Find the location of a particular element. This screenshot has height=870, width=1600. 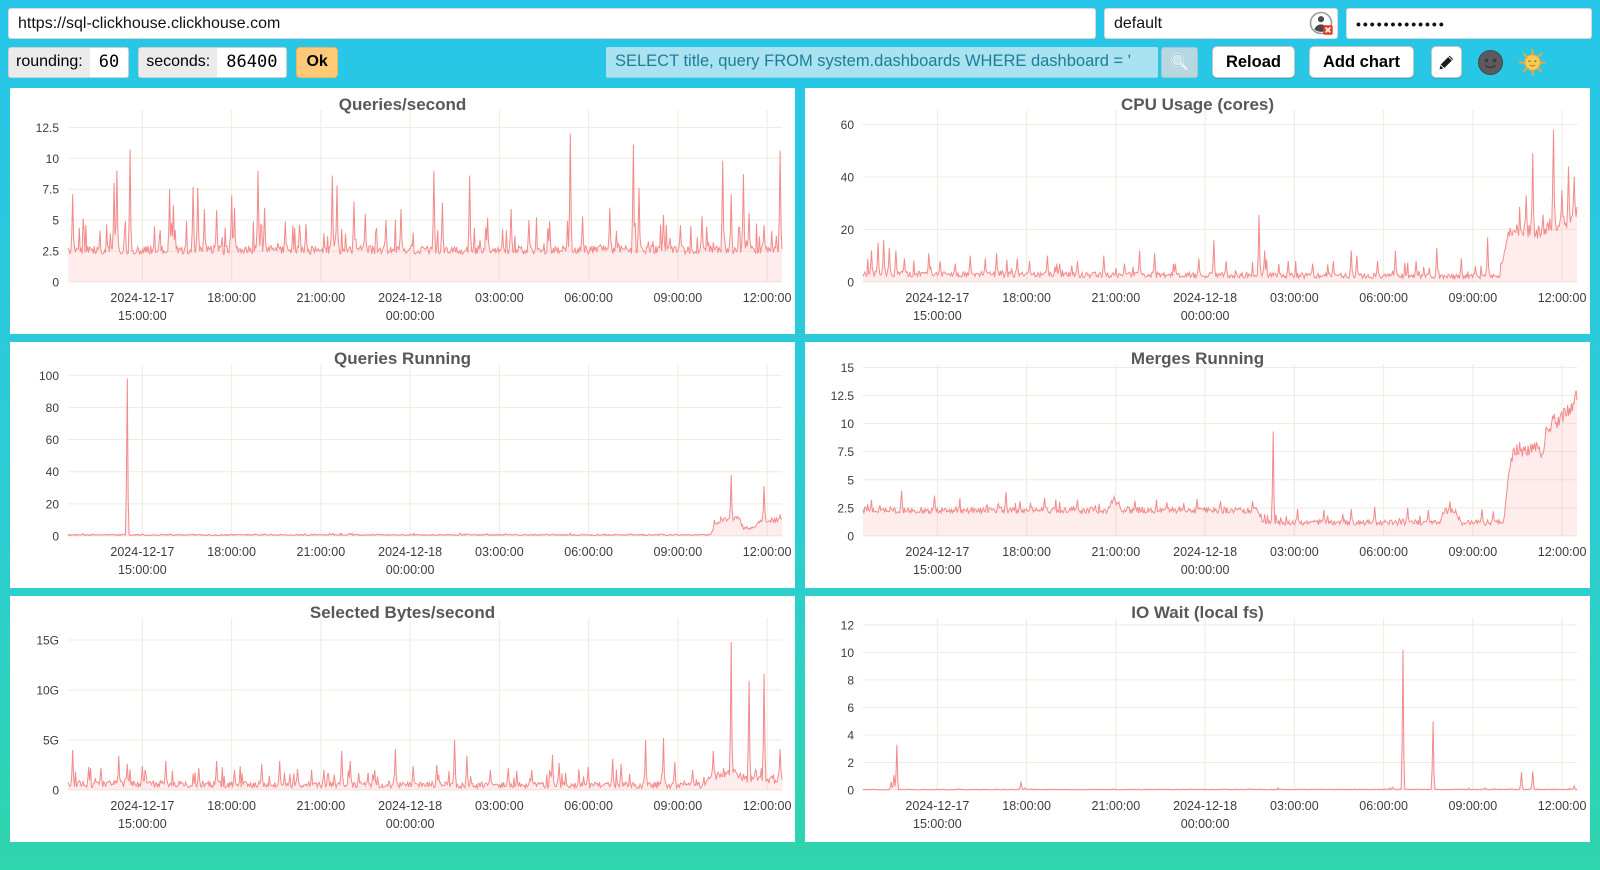

password-input is located at coordinates (1469, 23).